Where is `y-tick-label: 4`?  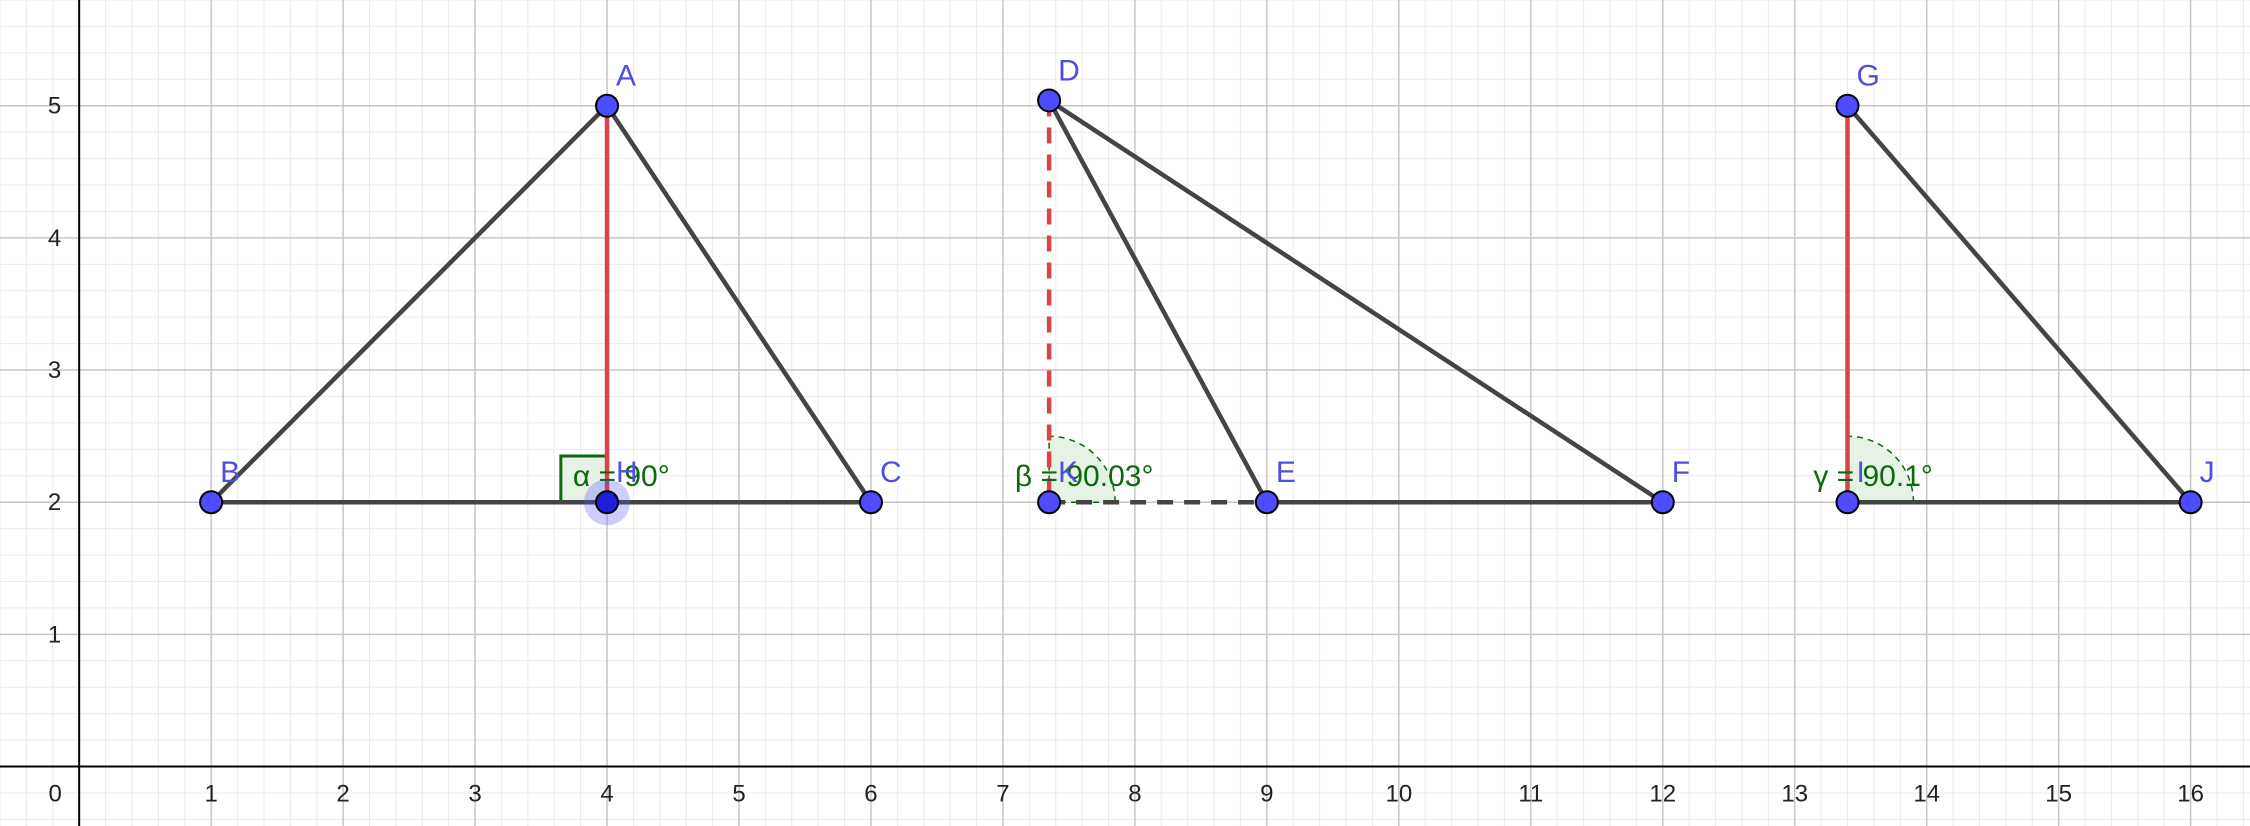 y-tick-label: 4 is located at coordinates (54, 238).